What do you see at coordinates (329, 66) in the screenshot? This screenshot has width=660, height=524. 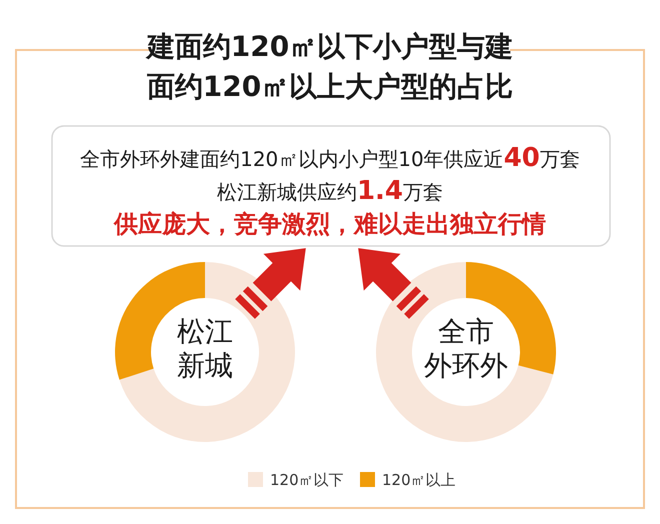 I see `text: 建面约120㎡以下小户型与建面约120㎡以上大户型的占比` at bounding box center [329, 66].